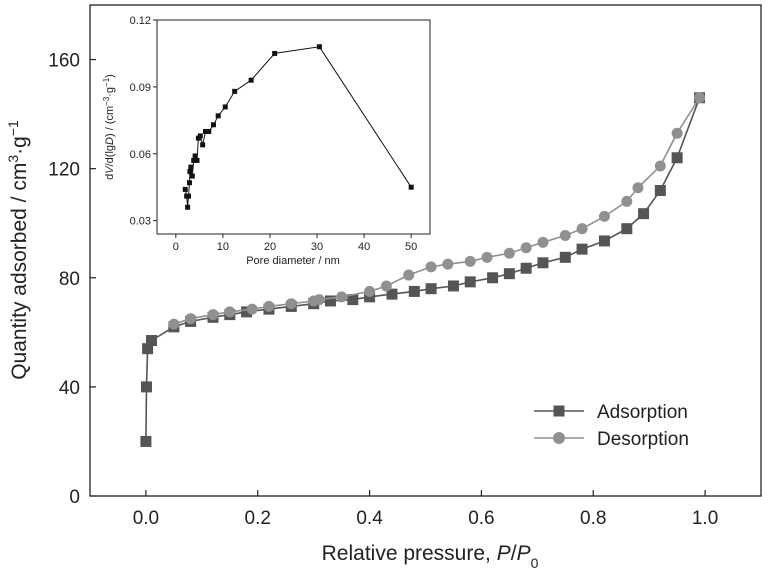 This screenshot has width=768, height=569. What do you see at coordinates (611, 426) in the screenshot?
I see `main-legend: Adsorption Desorption` at bounding box center [611, 426].